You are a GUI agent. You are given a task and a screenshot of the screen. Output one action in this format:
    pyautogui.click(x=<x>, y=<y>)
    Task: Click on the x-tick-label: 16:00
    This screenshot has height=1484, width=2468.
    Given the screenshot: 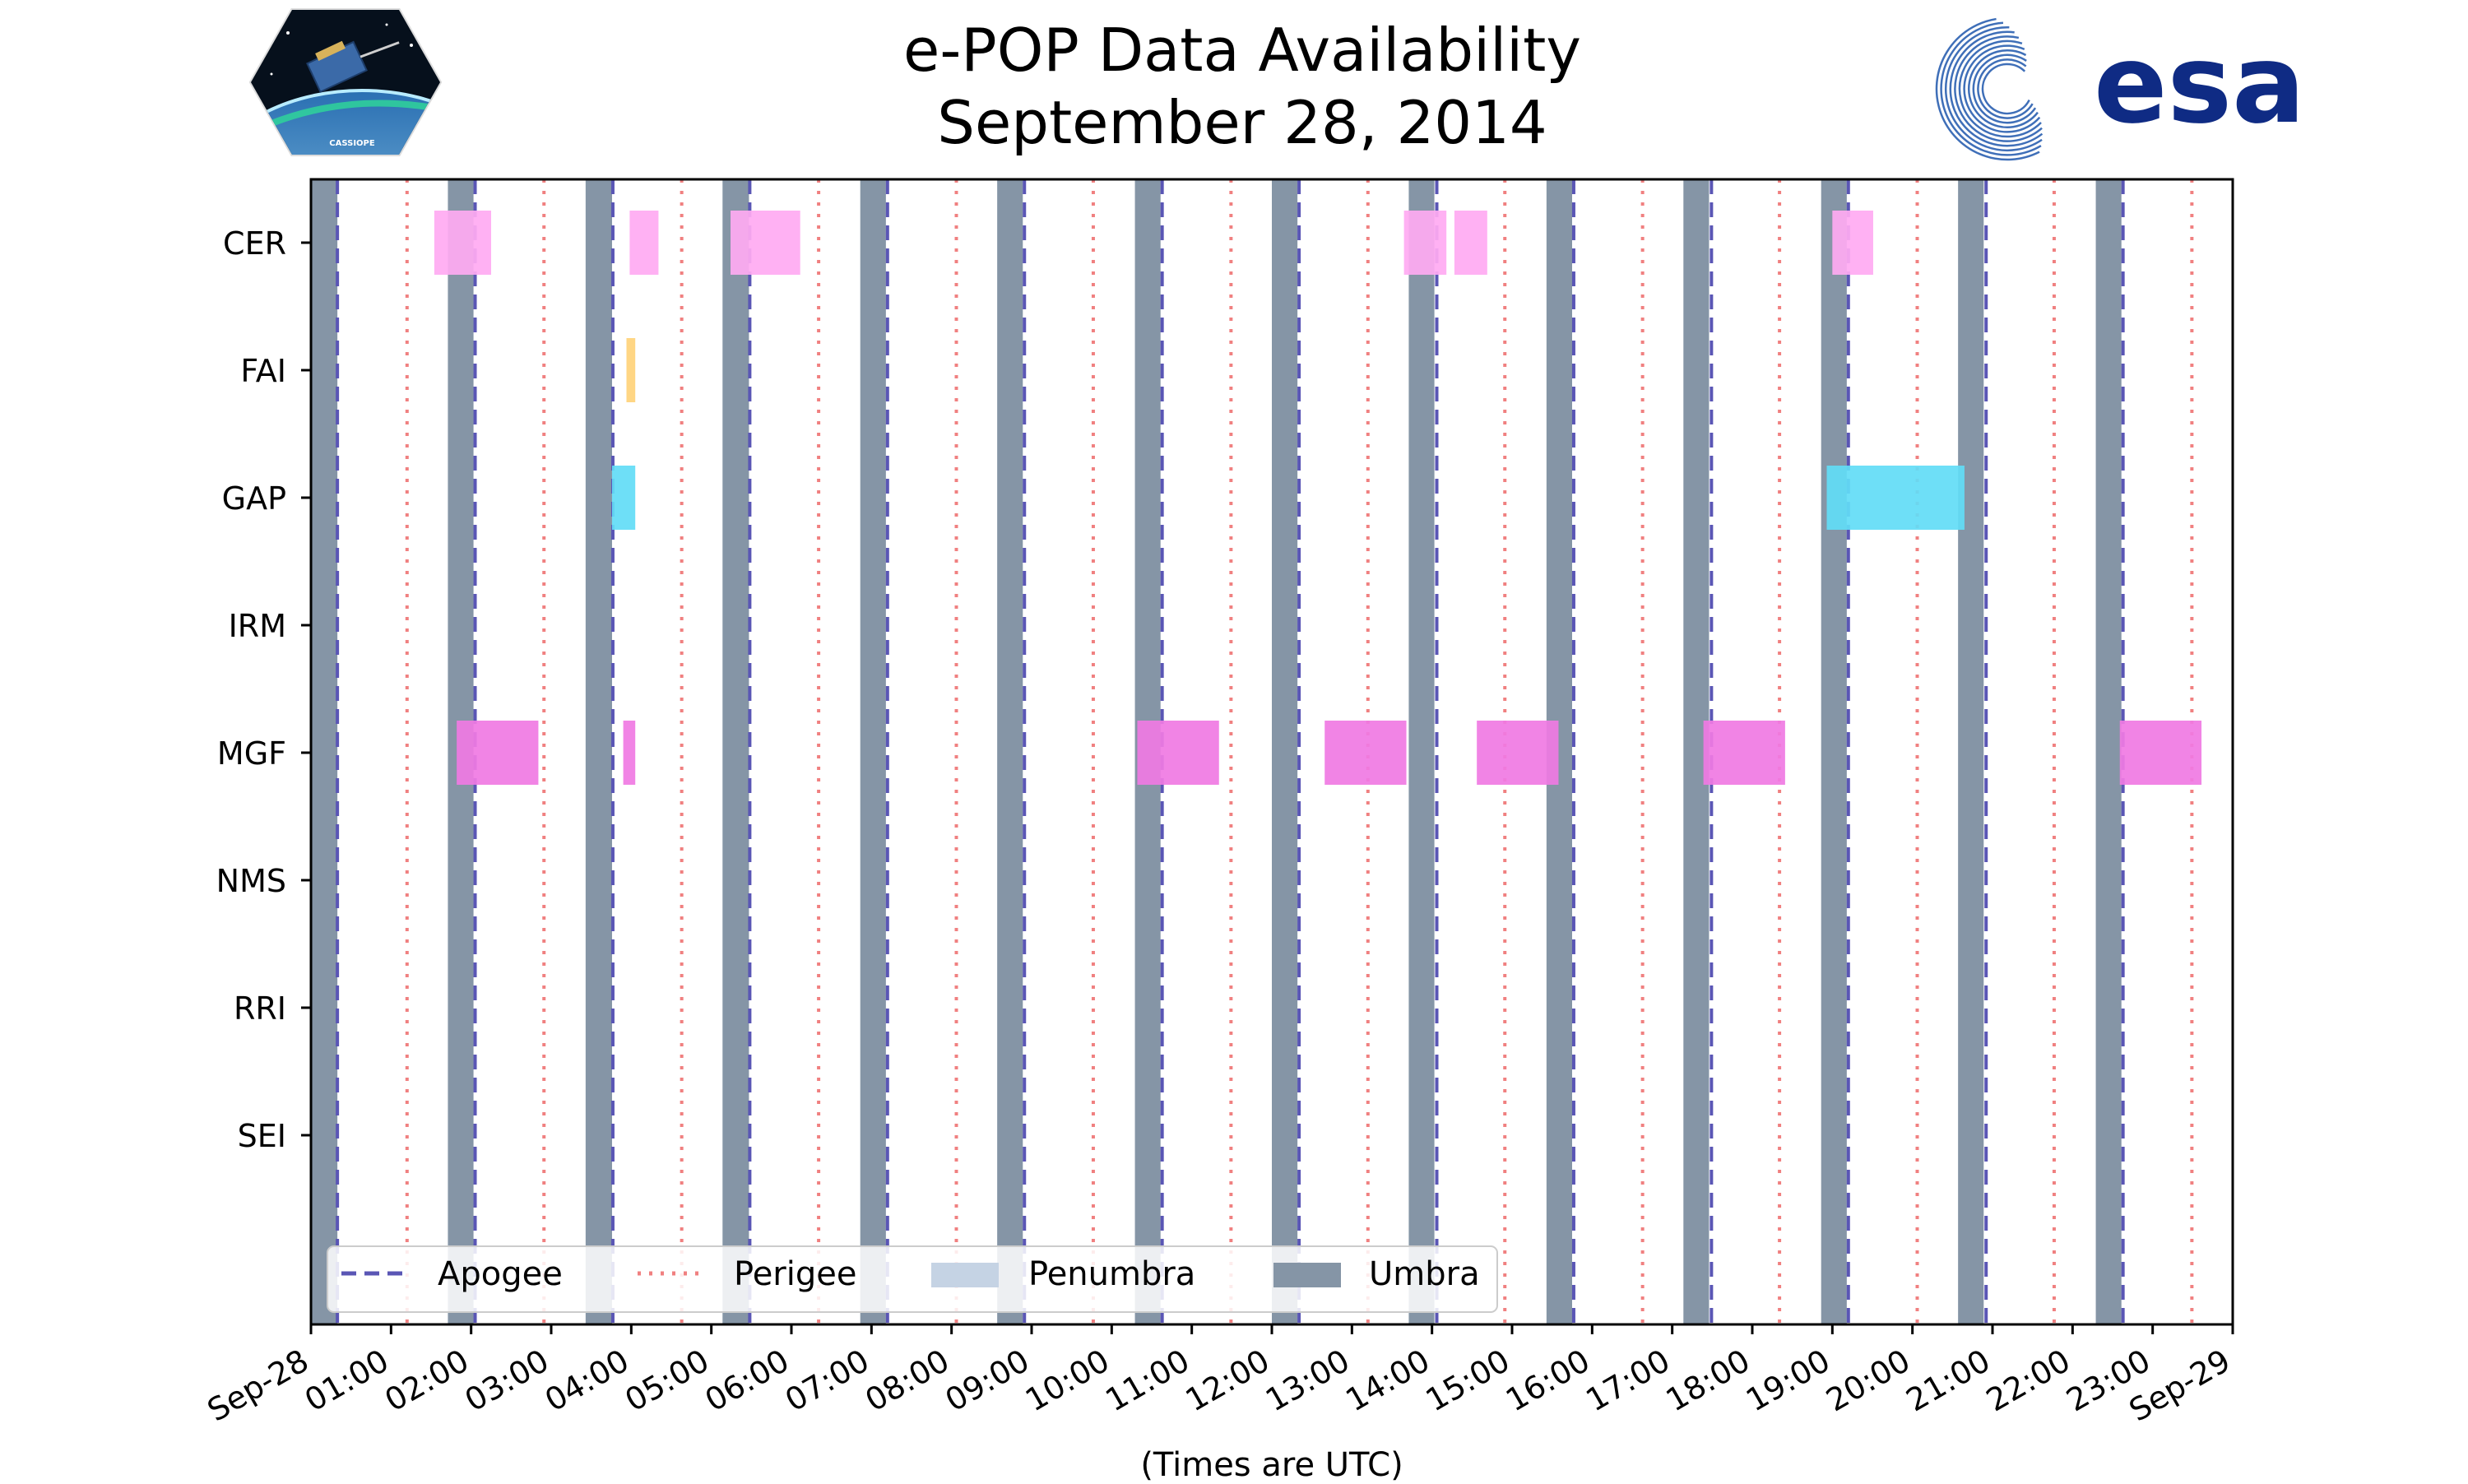 What is the action you would take?
    pyautogui.click(x=1548, y=1381)
    